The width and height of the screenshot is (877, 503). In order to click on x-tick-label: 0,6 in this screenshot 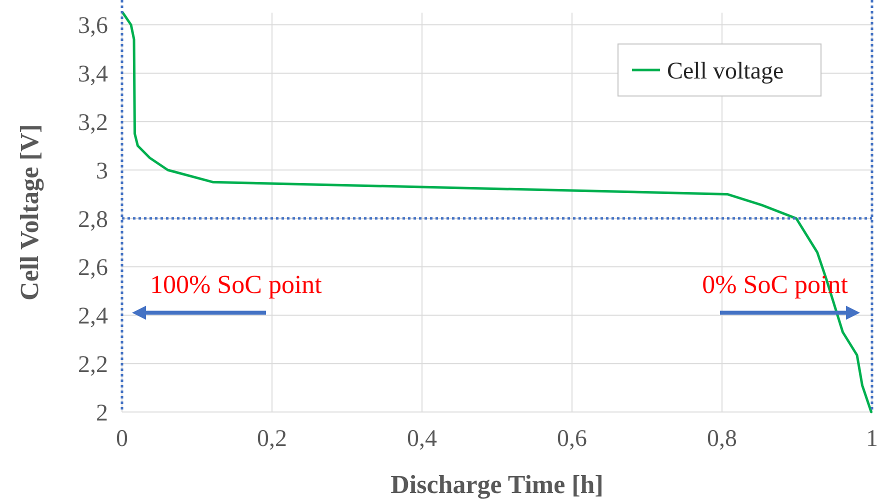, I will do `click(572, 439)`.